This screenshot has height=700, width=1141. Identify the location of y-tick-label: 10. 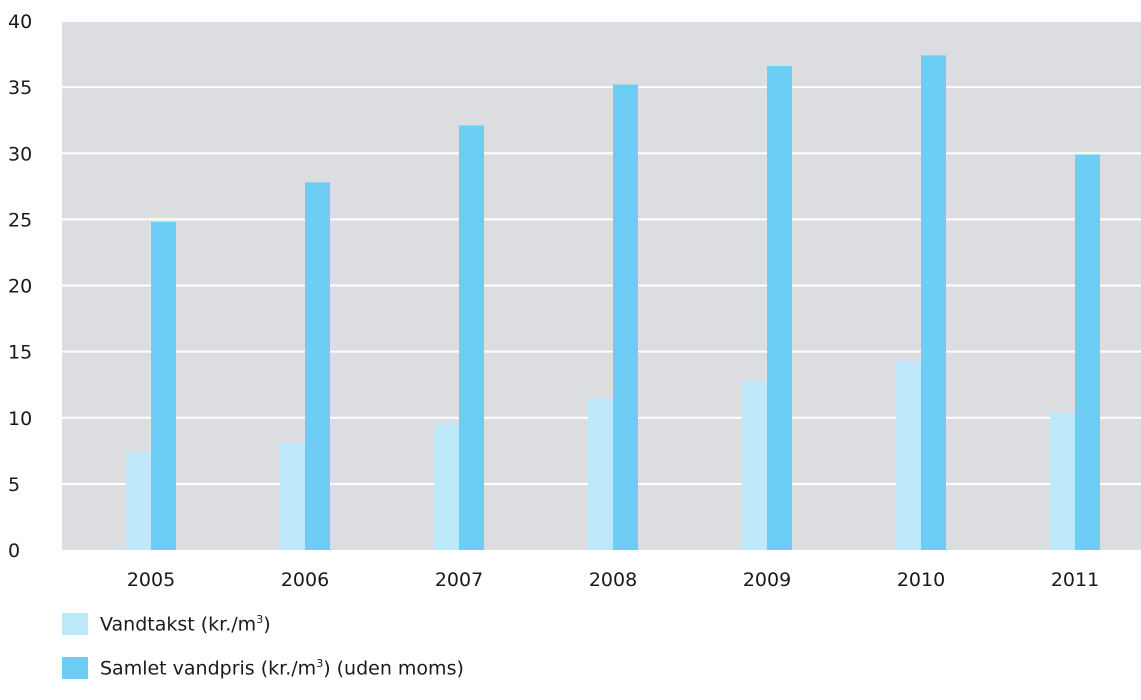
(20, 419).